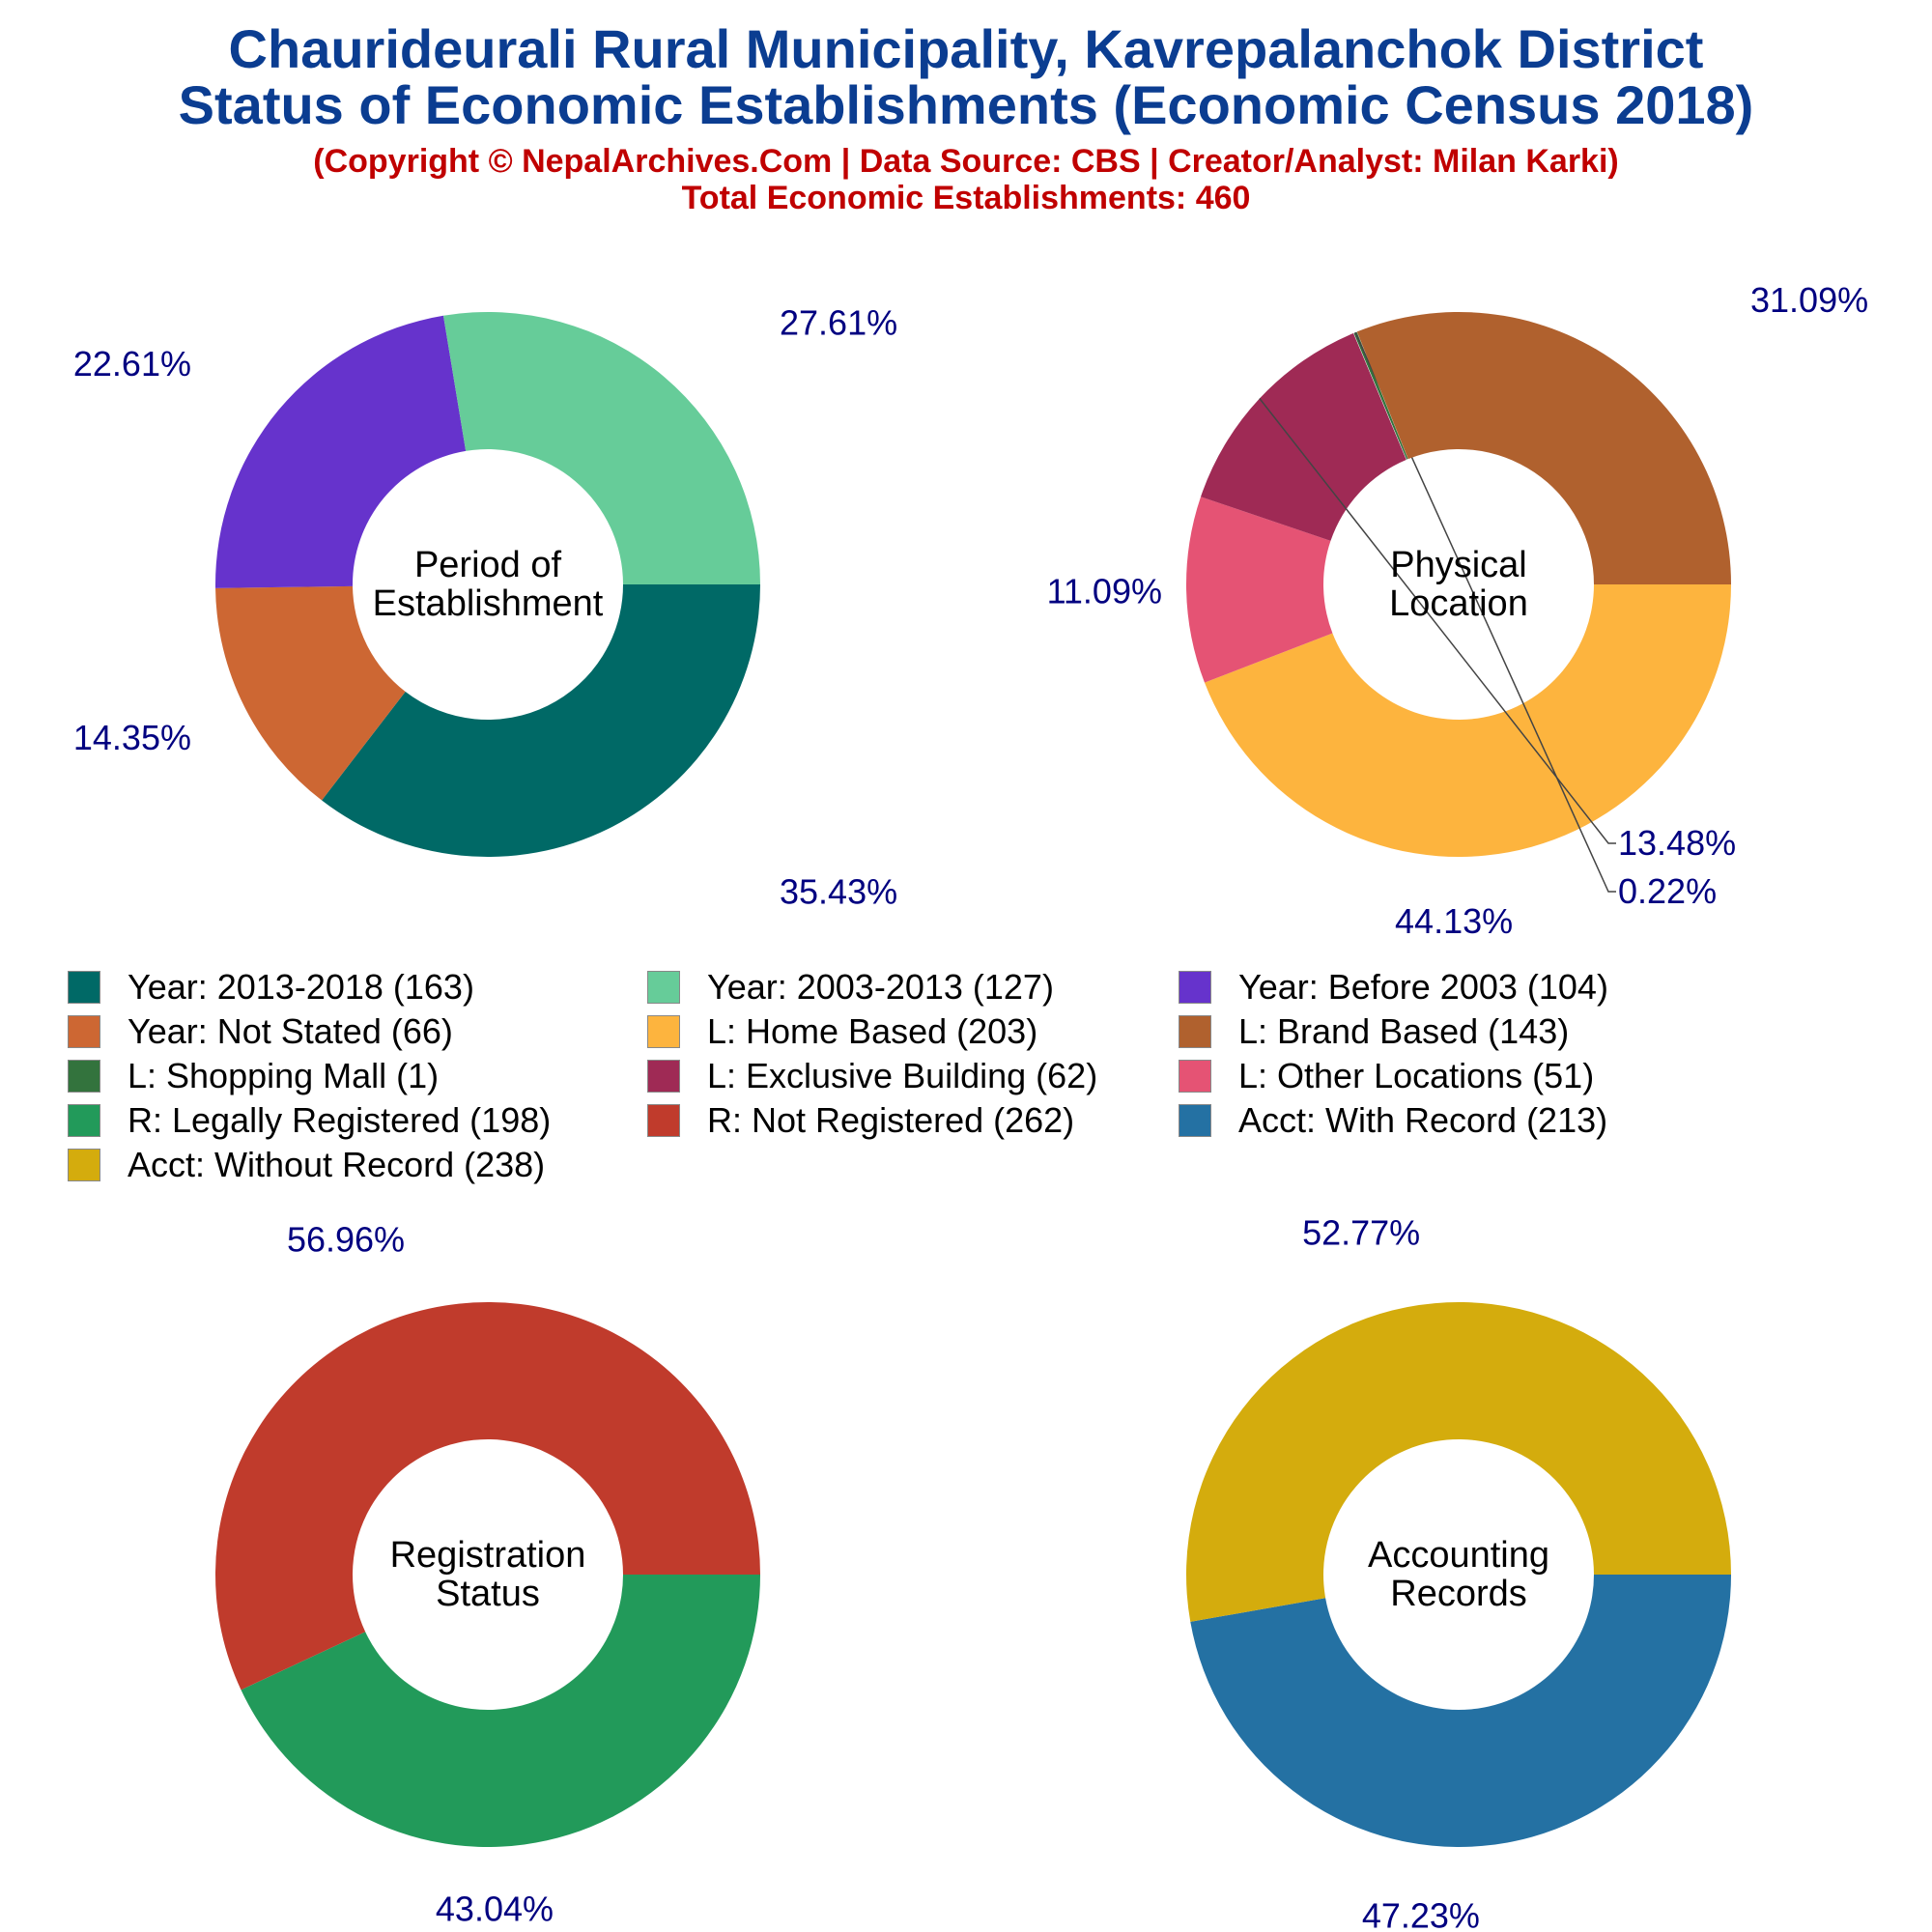 The height and width of the screenshot is (1932, 1932). Describe the element at coordinates (902, 1075) in the screenshot. I see `legend-label: L: Exclusive Building (62)` at that location.